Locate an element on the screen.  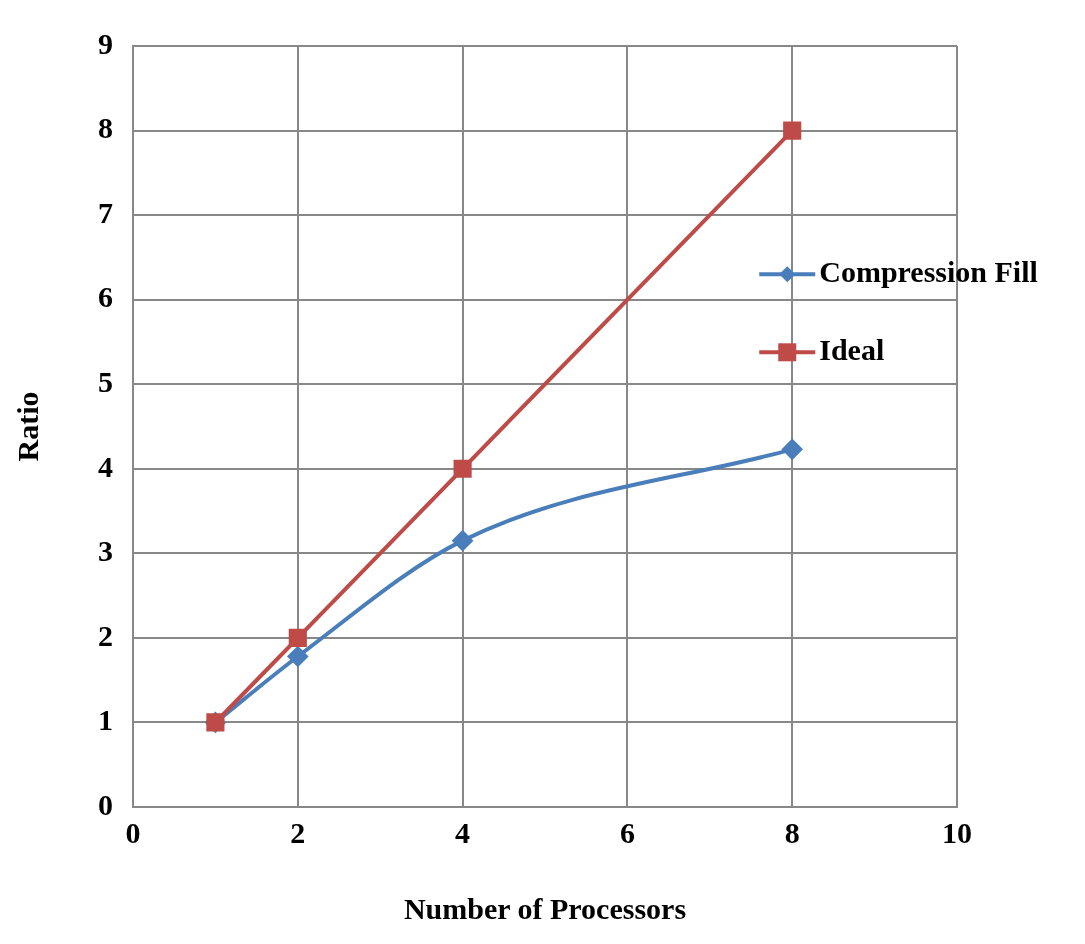
y-tick-label: 4 is located at coordinates (105, 466).